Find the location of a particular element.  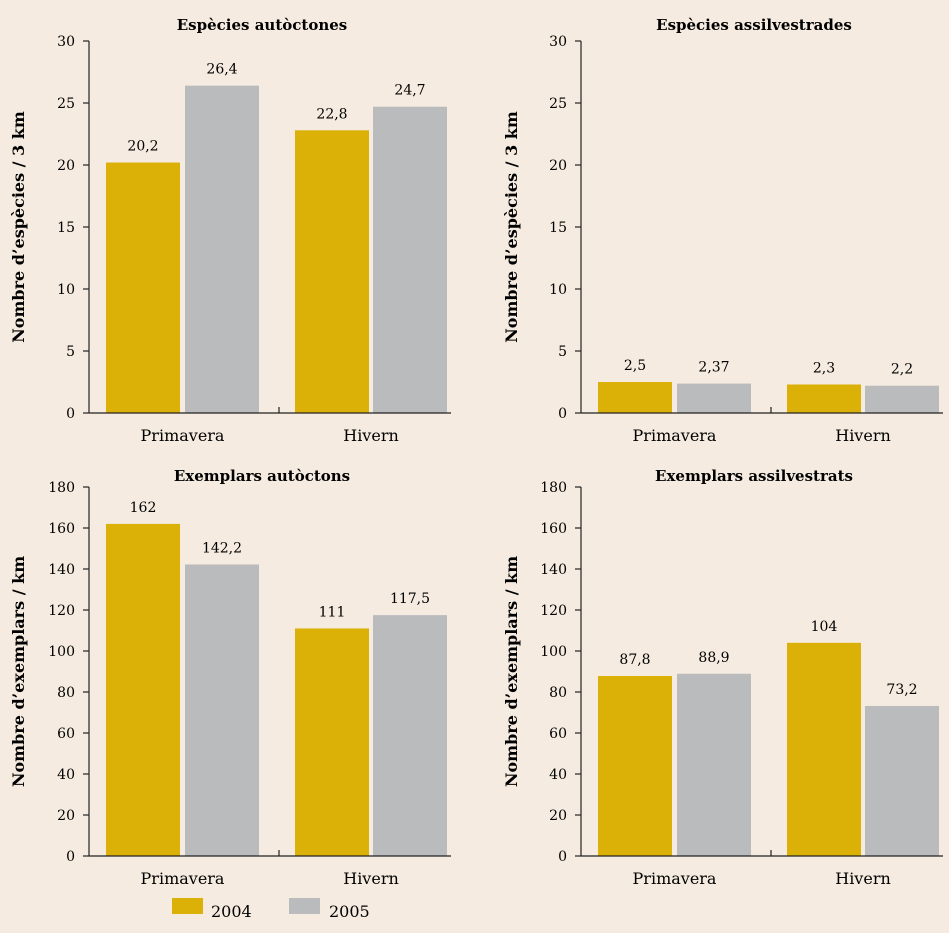

data-label: 117,5 is located at coordinates (410, 599).